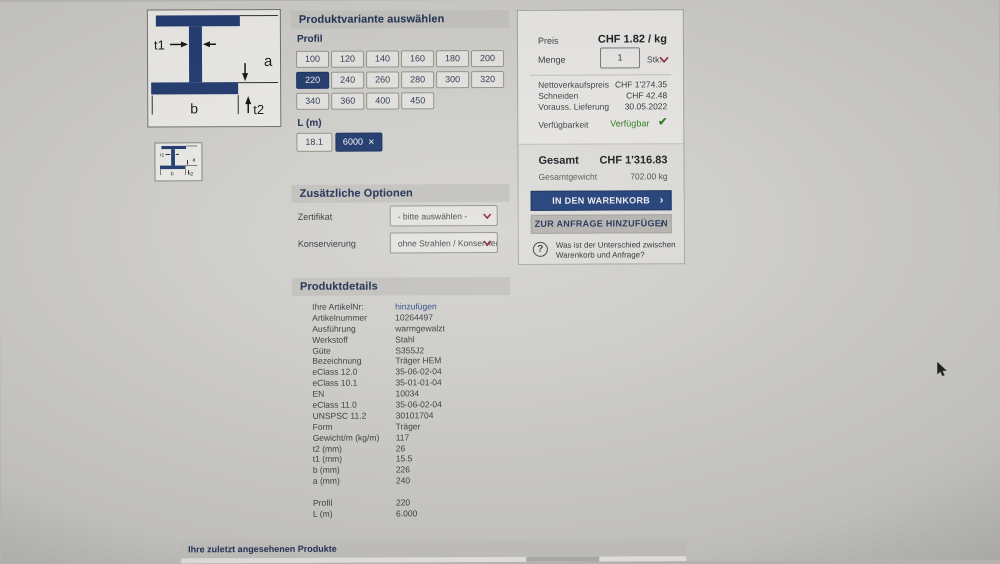 This screenshot has width=1000, height=564. I want to click on profile-button-row-3: 340 360 400 450, so click(365, 101).